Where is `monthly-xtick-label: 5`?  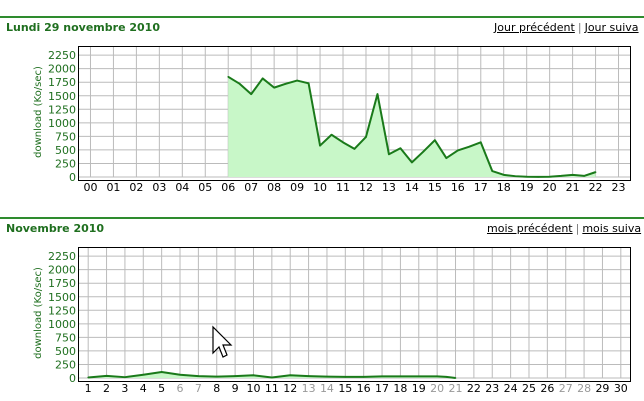
monthly-xtick-label: 5 is located at coordinates (161, 388).